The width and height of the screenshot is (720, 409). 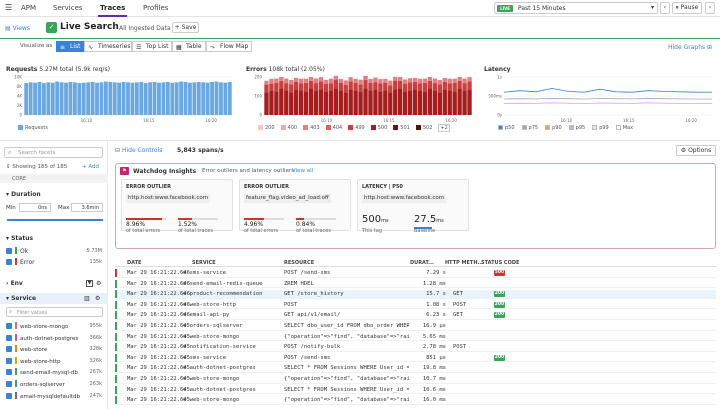 What do you see at coordinates (506, 128) in the screenshot?
I see `legend-item: p50` at bounding box center [506, 128].